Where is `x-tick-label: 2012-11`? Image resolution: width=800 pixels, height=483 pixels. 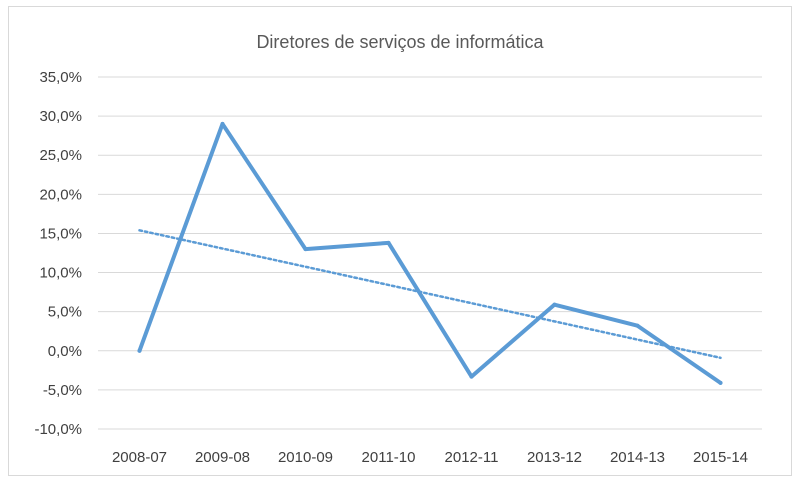
x-tick-label: 2012-11 is located at coordinates (472, 457).